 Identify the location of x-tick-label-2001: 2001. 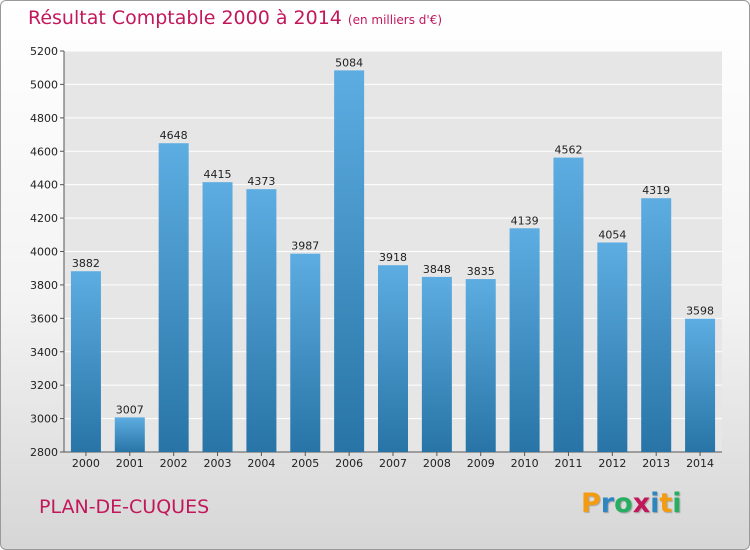
(130, 463).